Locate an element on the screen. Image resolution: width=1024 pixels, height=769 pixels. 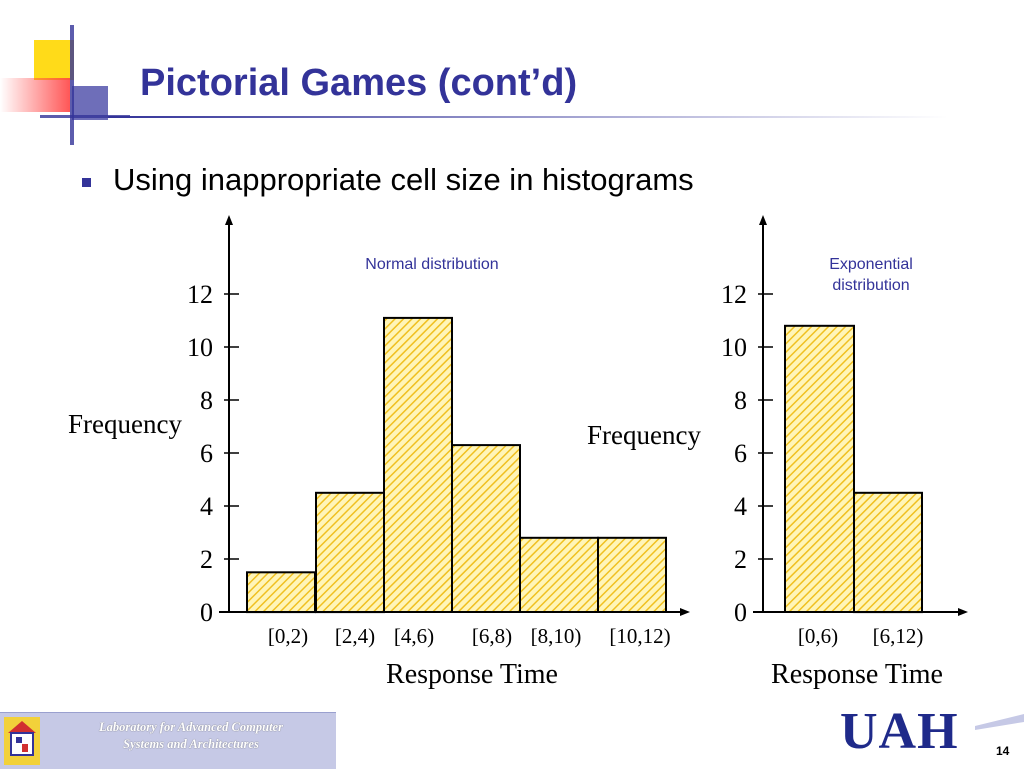
x-category-label: [4,6) is located at coordinates (414, 636).